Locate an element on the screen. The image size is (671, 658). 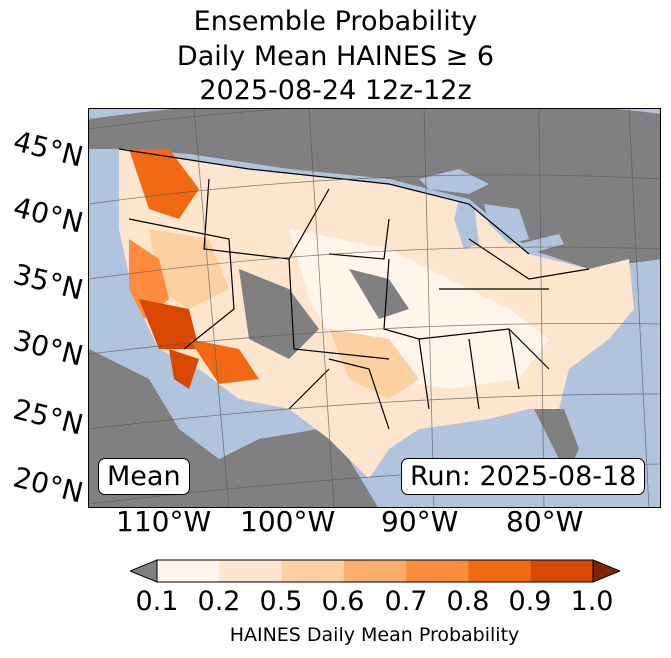
colorbar-tick-label: 0.2 is located at coordinates (219, 601).